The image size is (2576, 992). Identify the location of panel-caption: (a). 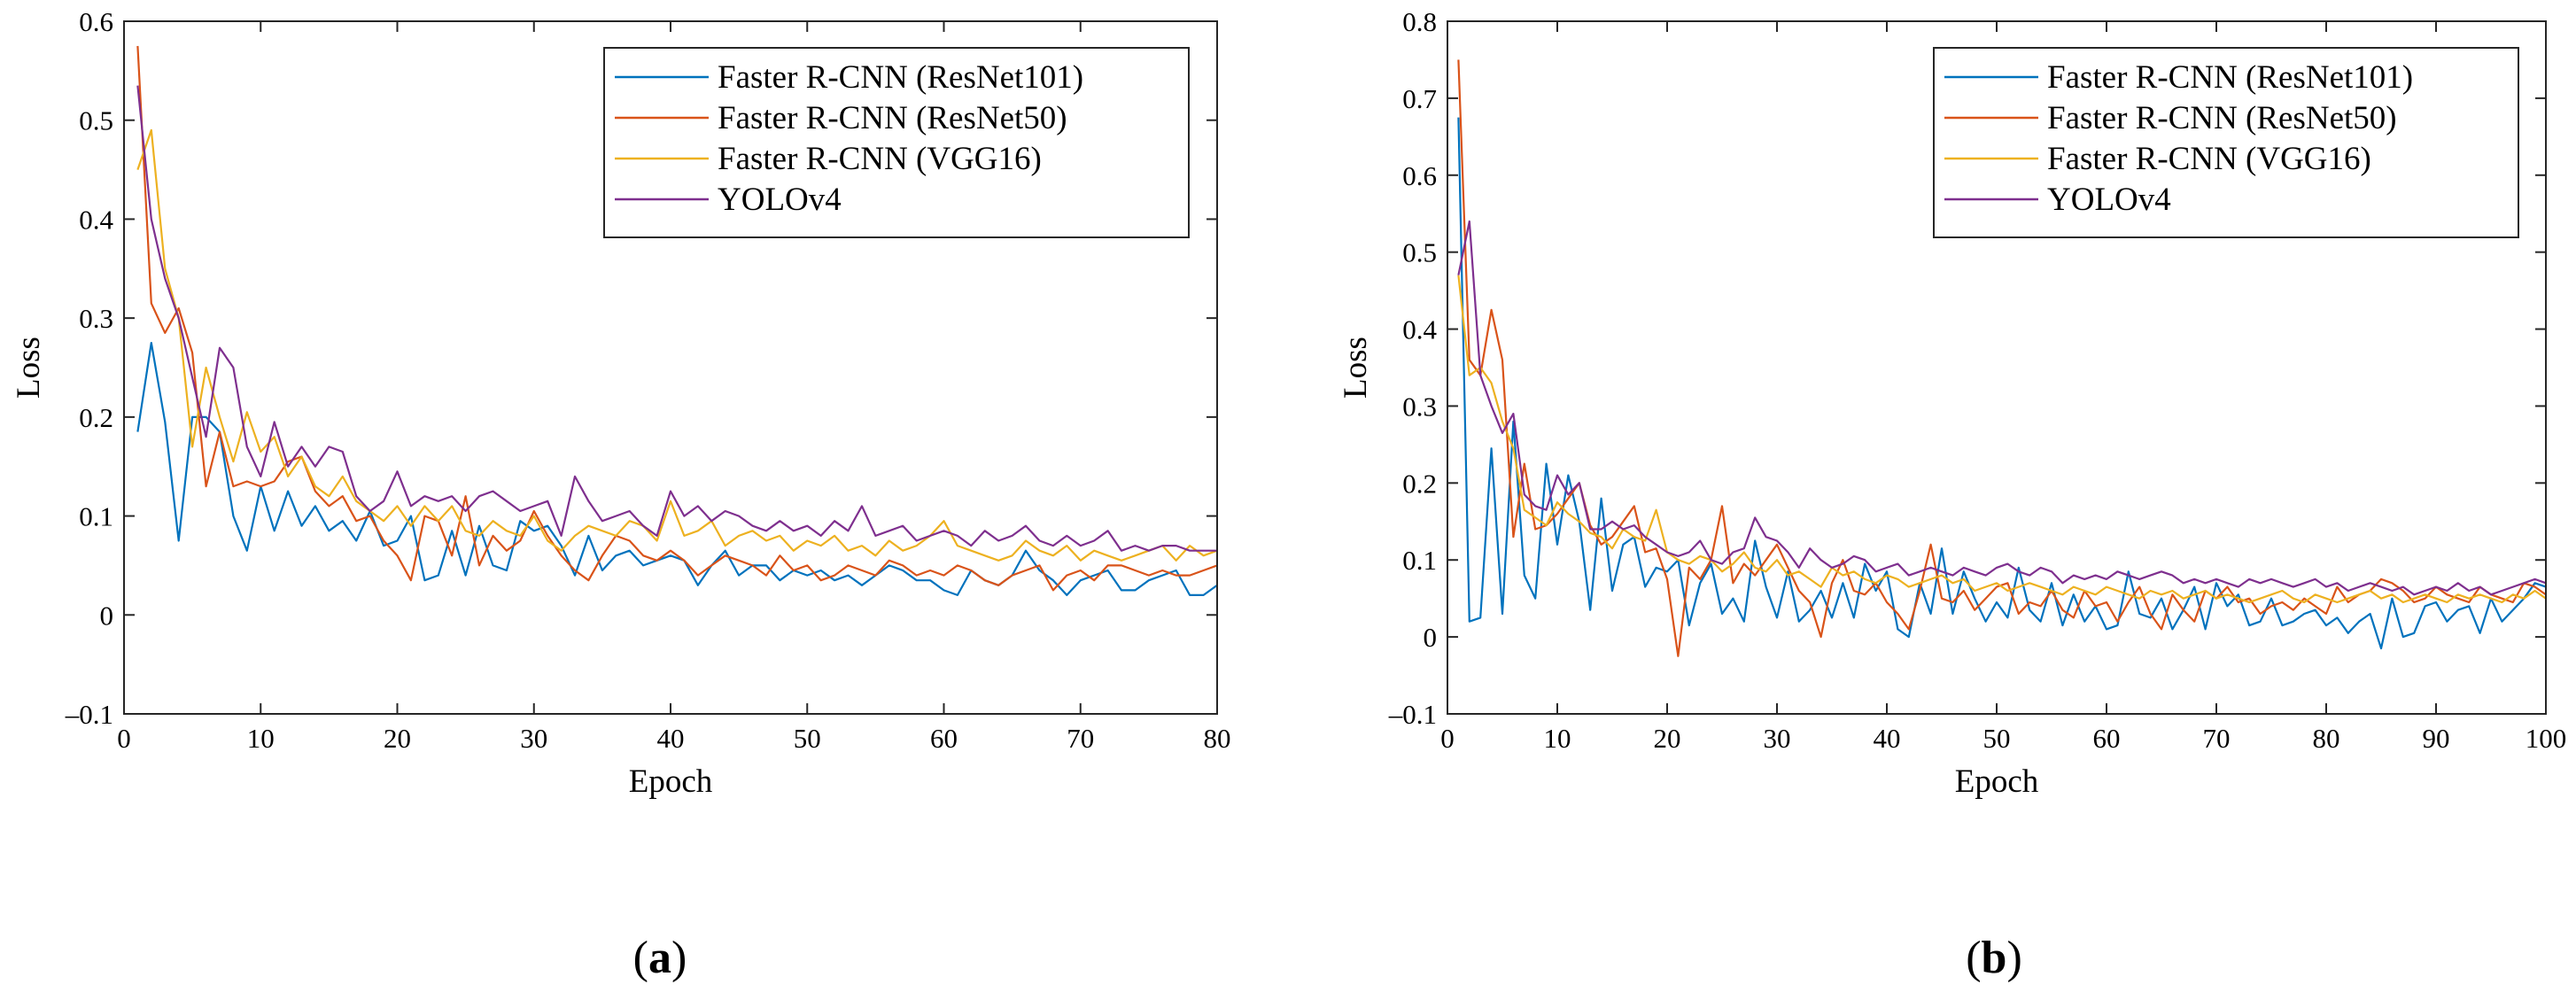
(660, 958).